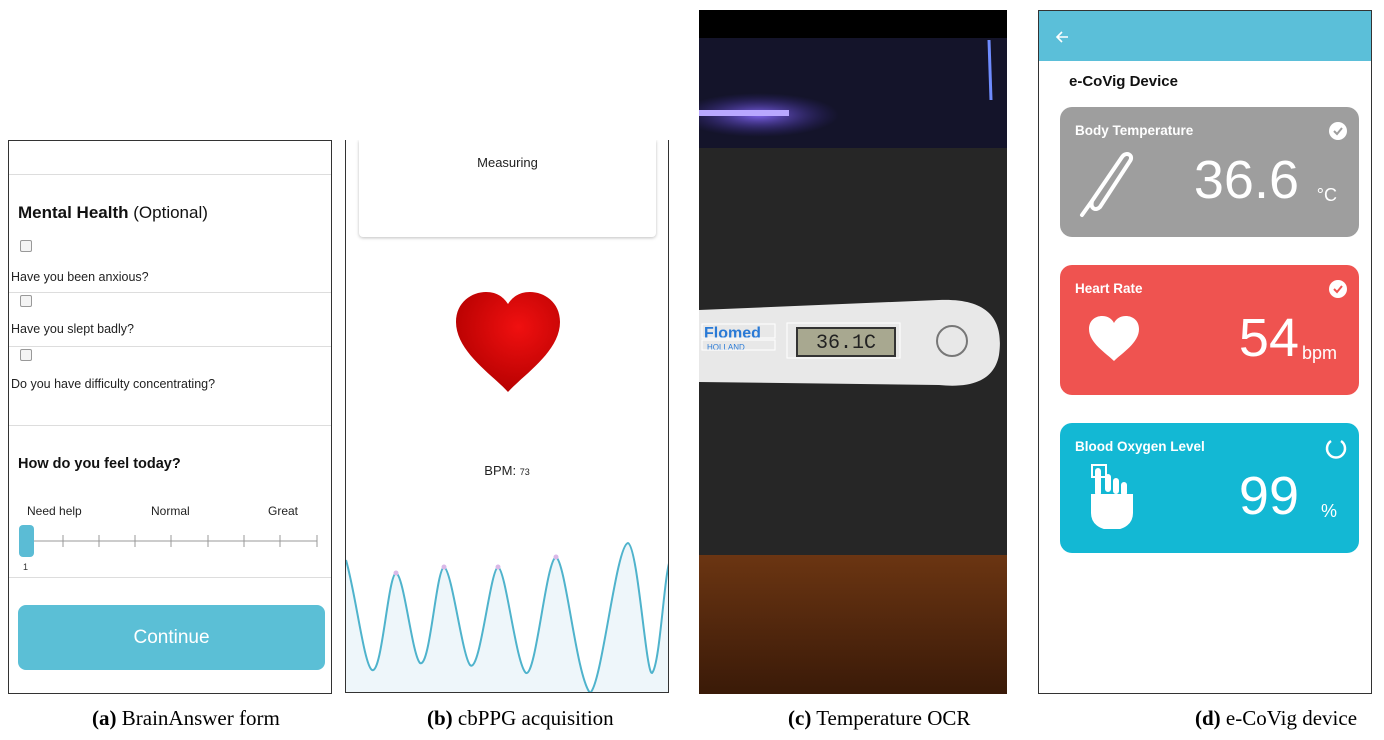 Image resolution: width=1384 pixels, height=740 pixels. What do you see at coordinates (507, 162) in the screenshot?
I see `status-text: Measuring` at bounding box center [507, 162].